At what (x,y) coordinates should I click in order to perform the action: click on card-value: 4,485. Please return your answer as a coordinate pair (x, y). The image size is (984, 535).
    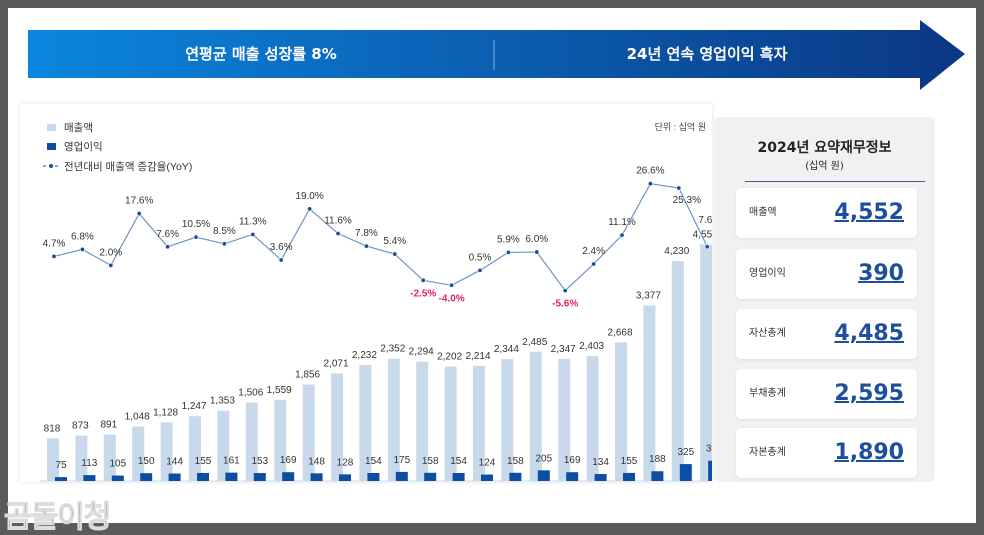
    Looking at the image, I should click on (869, 333).